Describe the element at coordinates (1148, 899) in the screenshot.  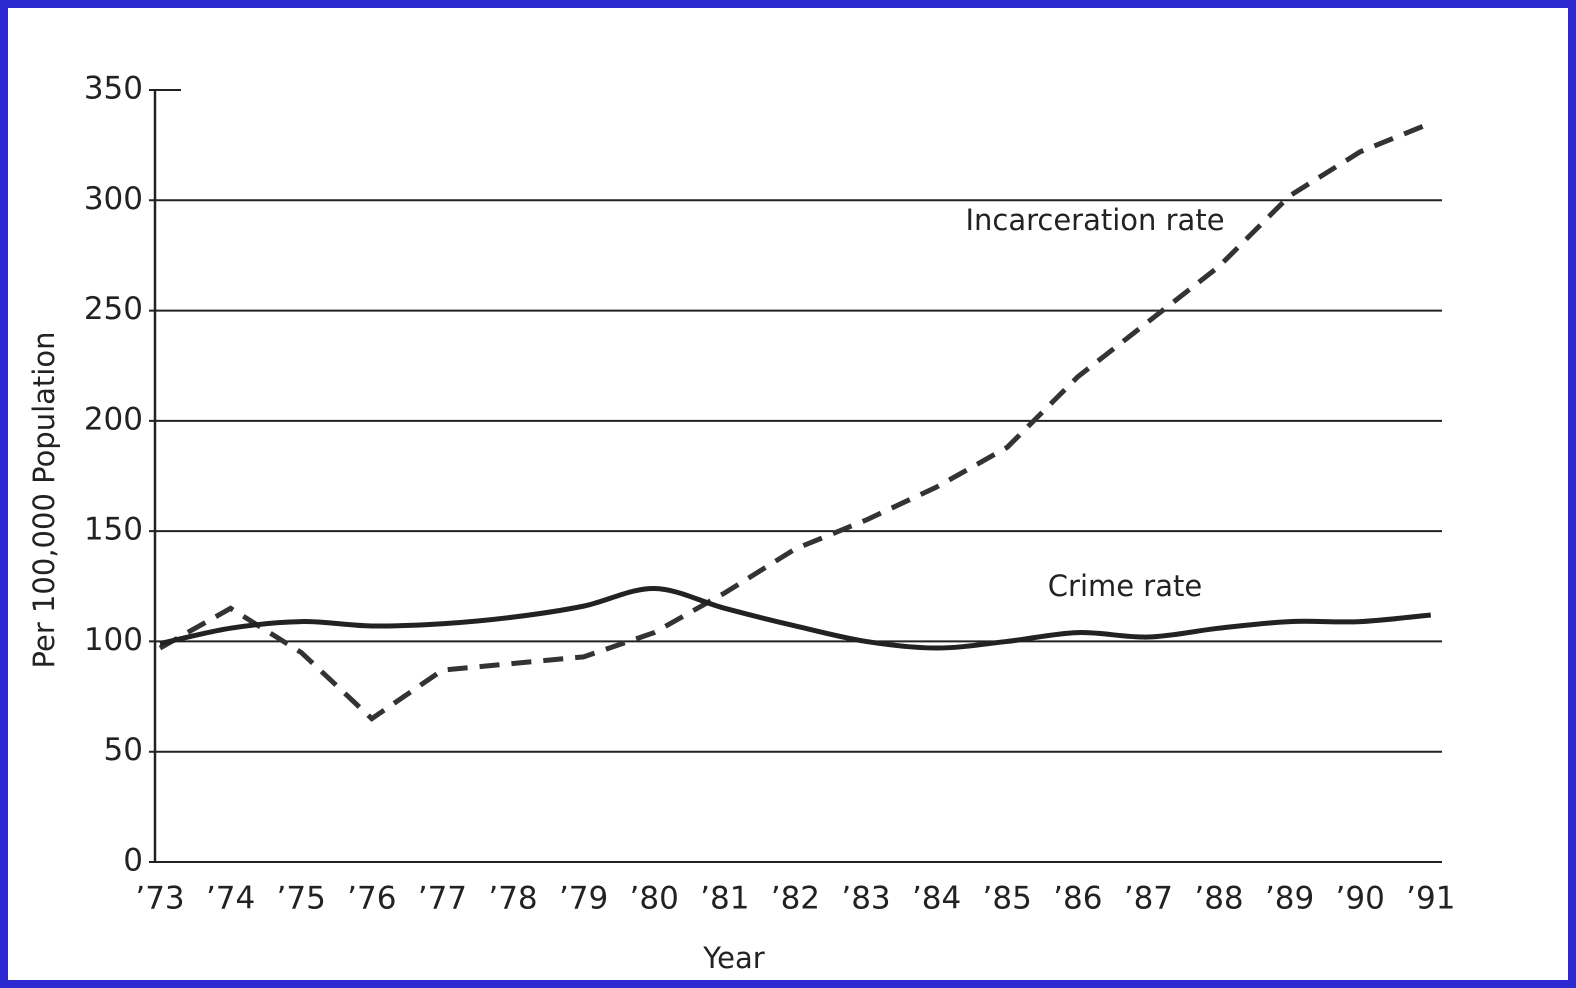
I see `x-tick-label: ’87` at that location.